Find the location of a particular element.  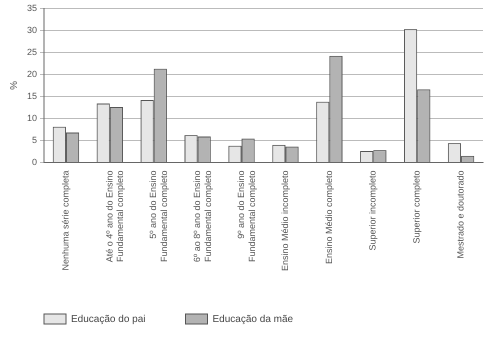

y-tick-label: 5 is located at coordinates (35, 139).